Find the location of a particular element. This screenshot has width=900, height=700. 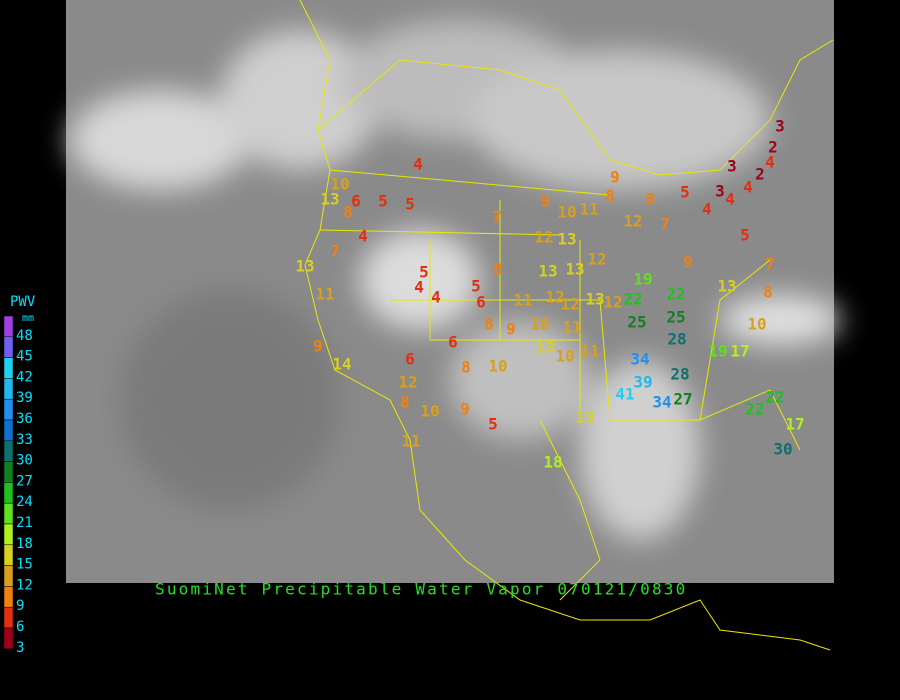

legend-label: 21 is located at coordinates (24, 523).